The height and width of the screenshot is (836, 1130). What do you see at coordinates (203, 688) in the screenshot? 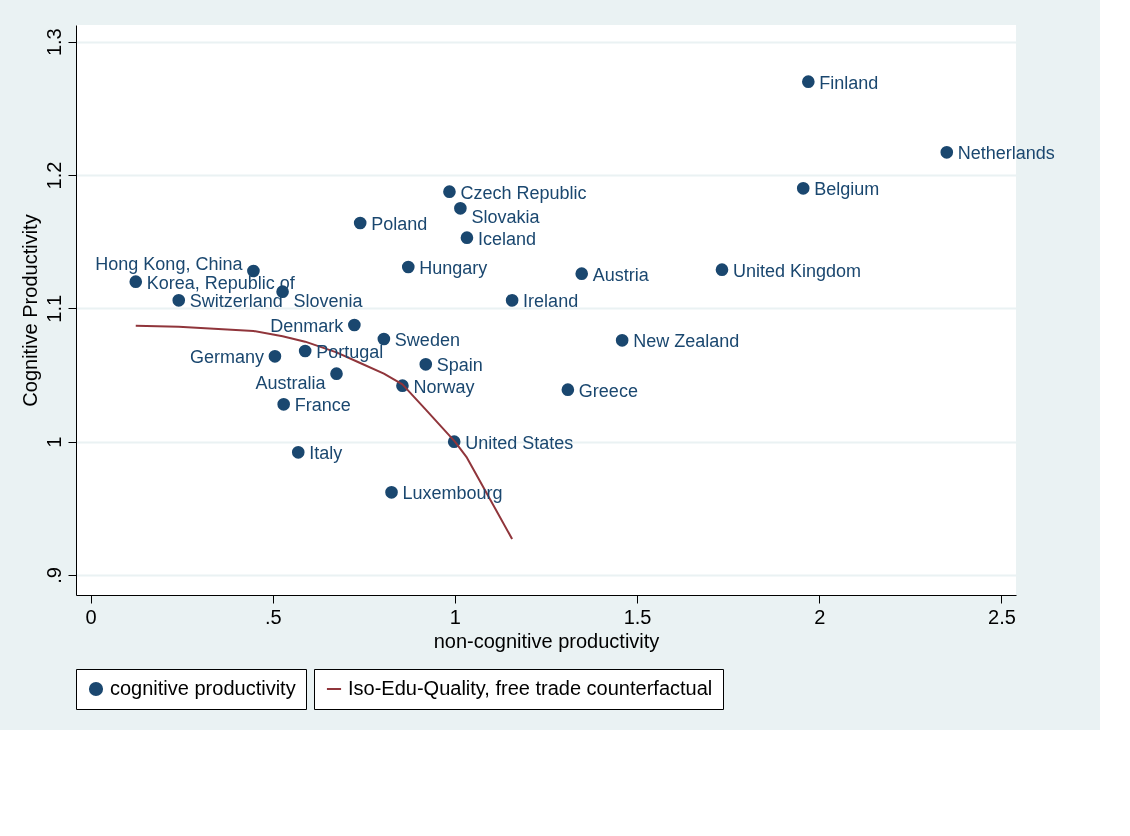
I see `legend-label: cognitive productivity` at bounding box center [203, 688].